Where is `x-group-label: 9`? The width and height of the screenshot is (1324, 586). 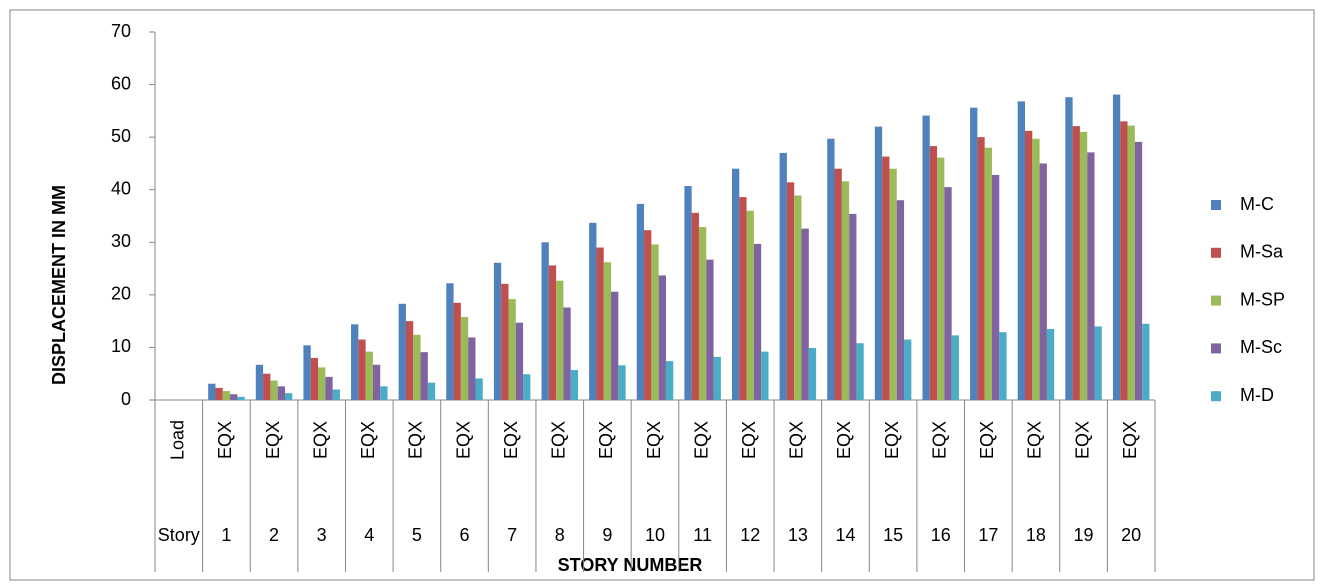 x-group-label: 9 is located at coordinates (607, 535).